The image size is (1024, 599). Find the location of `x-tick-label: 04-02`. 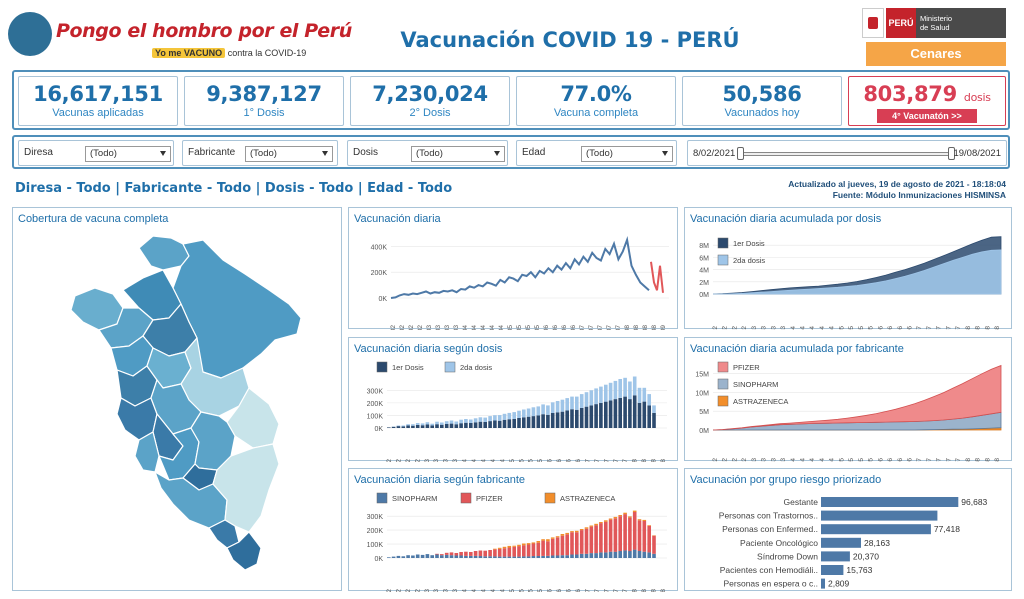

x-tick-label: 04-02 is located at coordinates (715, 328).